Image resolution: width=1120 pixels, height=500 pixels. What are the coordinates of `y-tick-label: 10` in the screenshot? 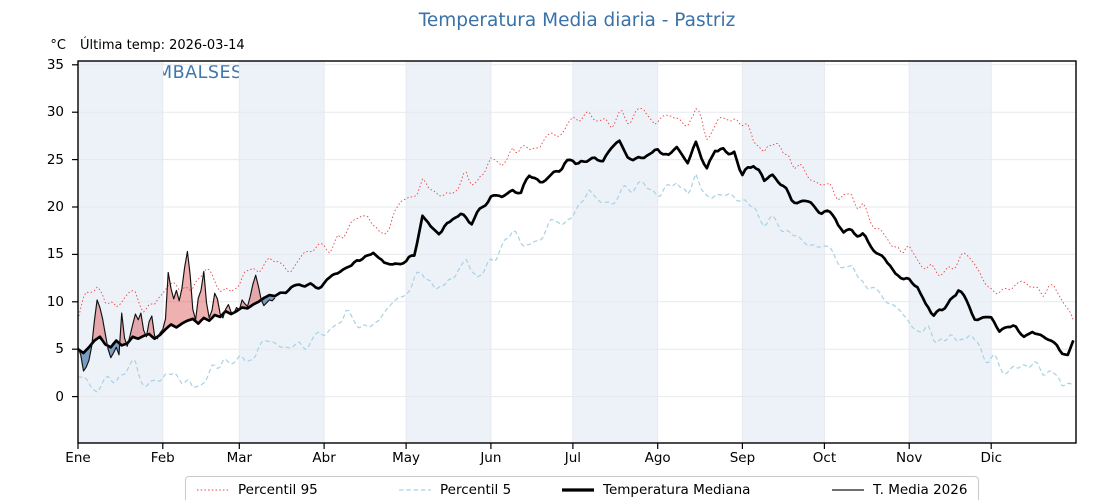 It's located at (55, 301).